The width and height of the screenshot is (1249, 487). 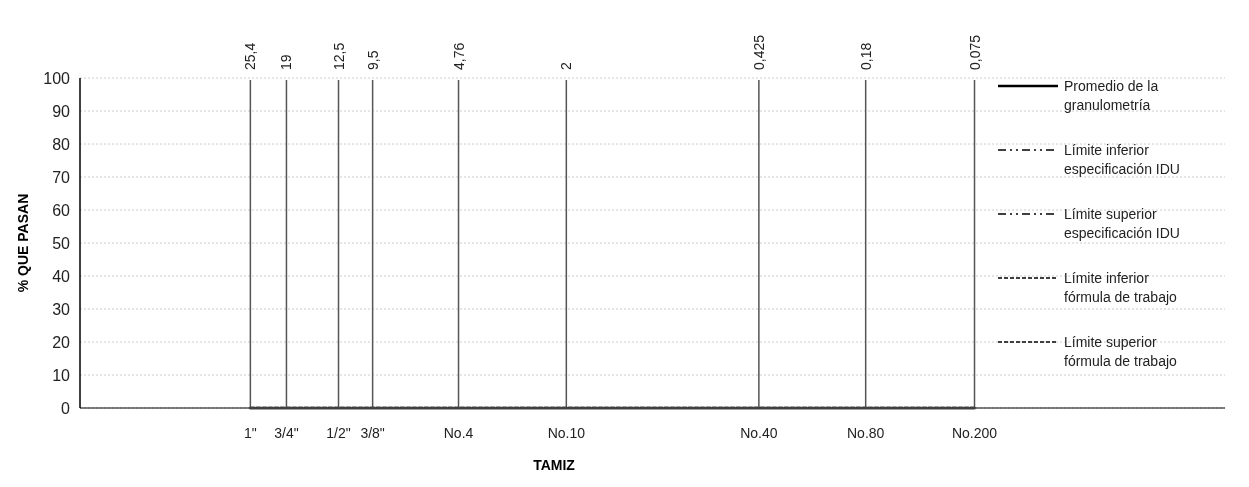 What do you see at coordinates (1121, 287) in the screenshot?
I see `legend-label: Límite inferior fórmula de trabajo` at bounding box center [1121, 287].